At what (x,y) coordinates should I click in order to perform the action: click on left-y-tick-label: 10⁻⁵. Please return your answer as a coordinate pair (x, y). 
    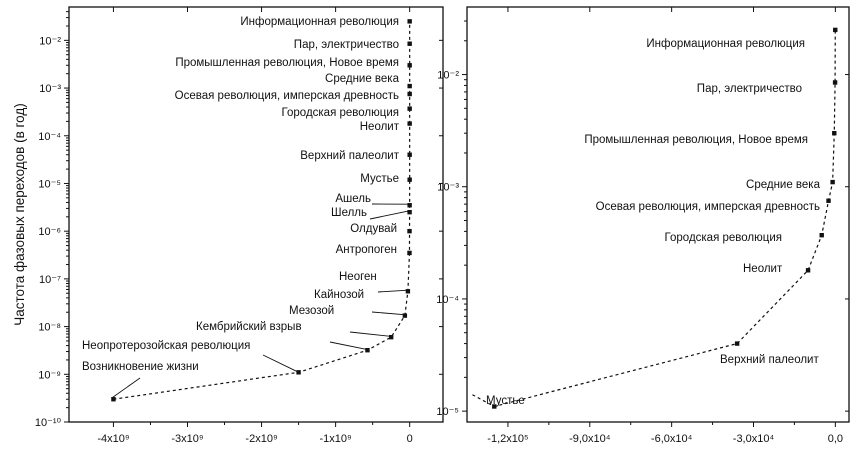
    Looking at the image, I should click on (49, 184).